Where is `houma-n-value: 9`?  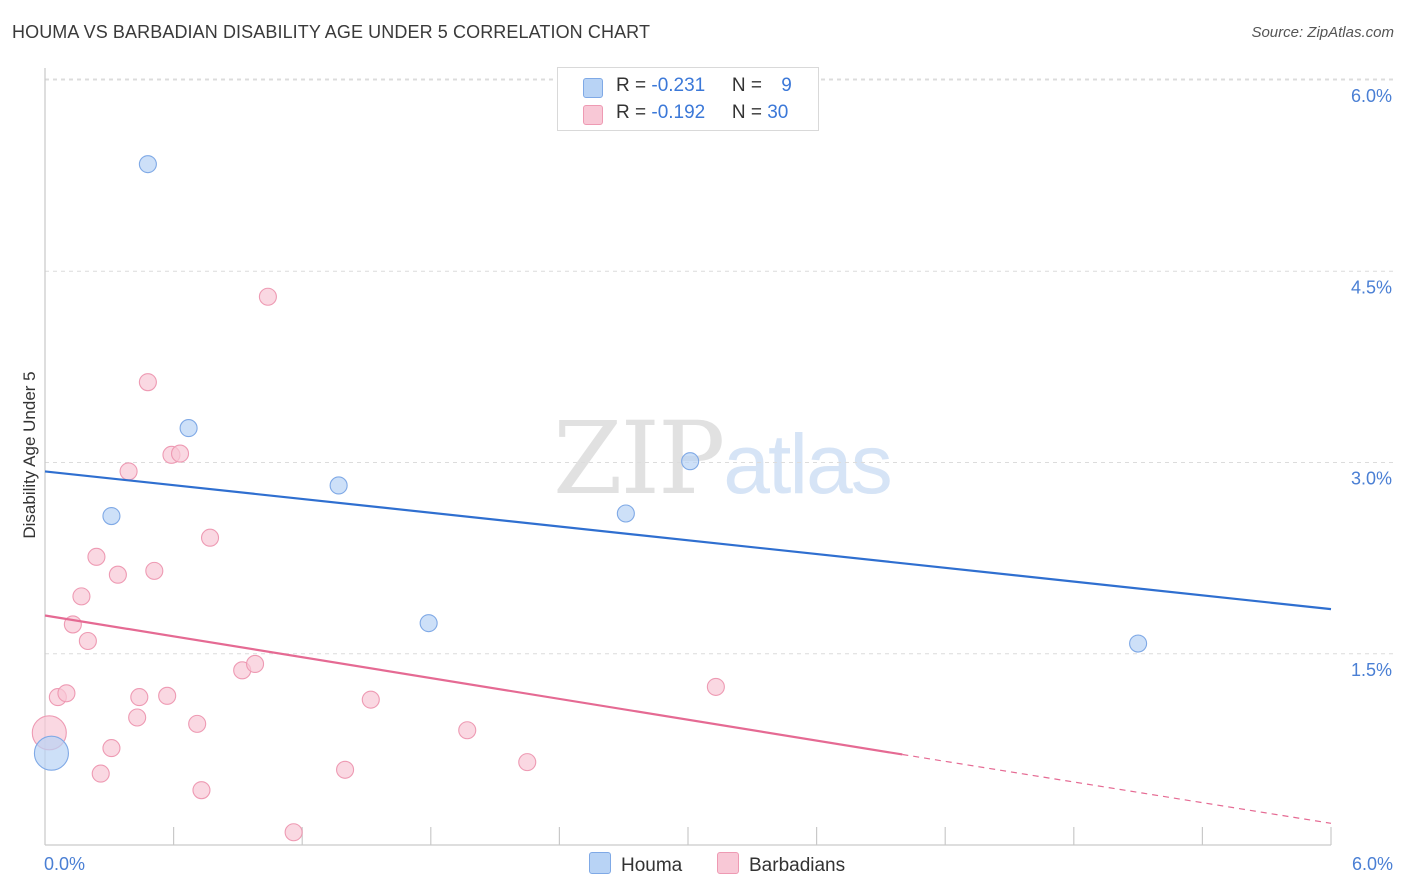
houma-n-value: 9 is located at coordinates (786, 85).